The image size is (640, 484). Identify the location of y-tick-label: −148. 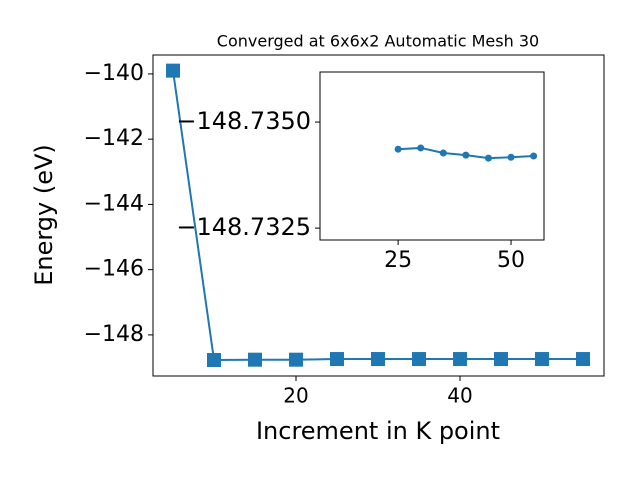
(114, 334).